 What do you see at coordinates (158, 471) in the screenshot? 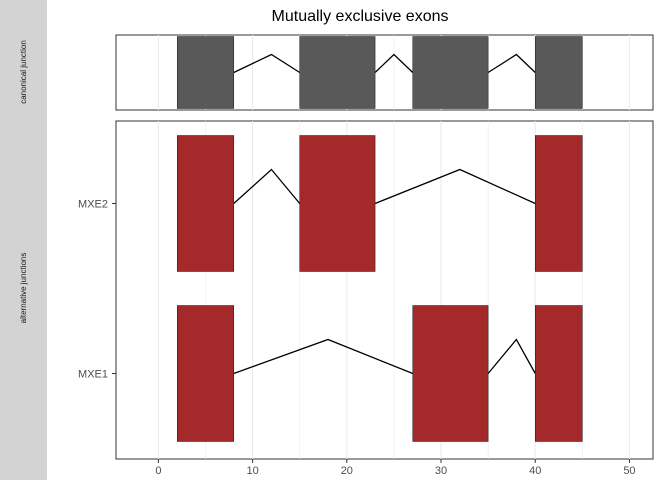
I see `x-tick-label: 0` at bounding box center [158, 471].